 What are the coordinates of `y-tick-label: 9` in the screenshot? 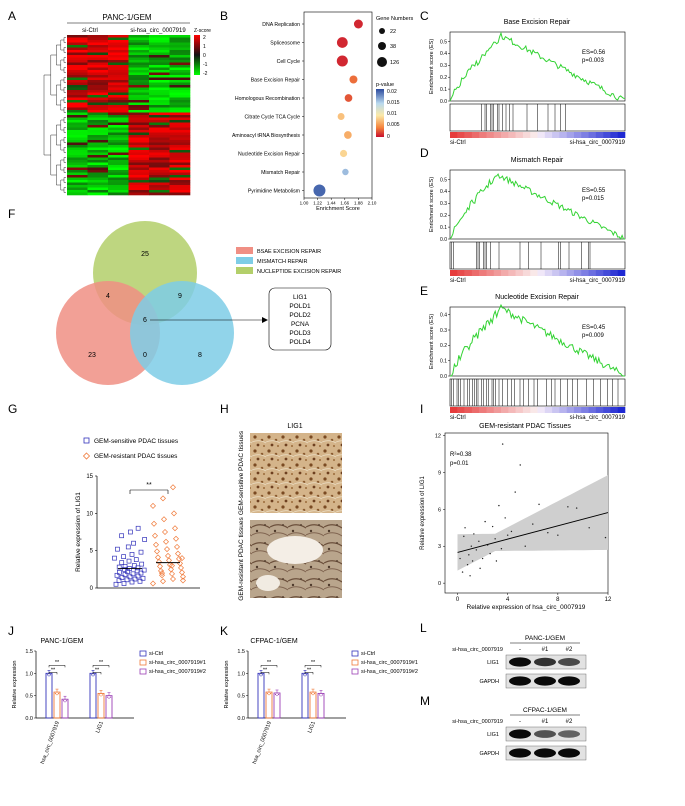 It's located at (439, 473).